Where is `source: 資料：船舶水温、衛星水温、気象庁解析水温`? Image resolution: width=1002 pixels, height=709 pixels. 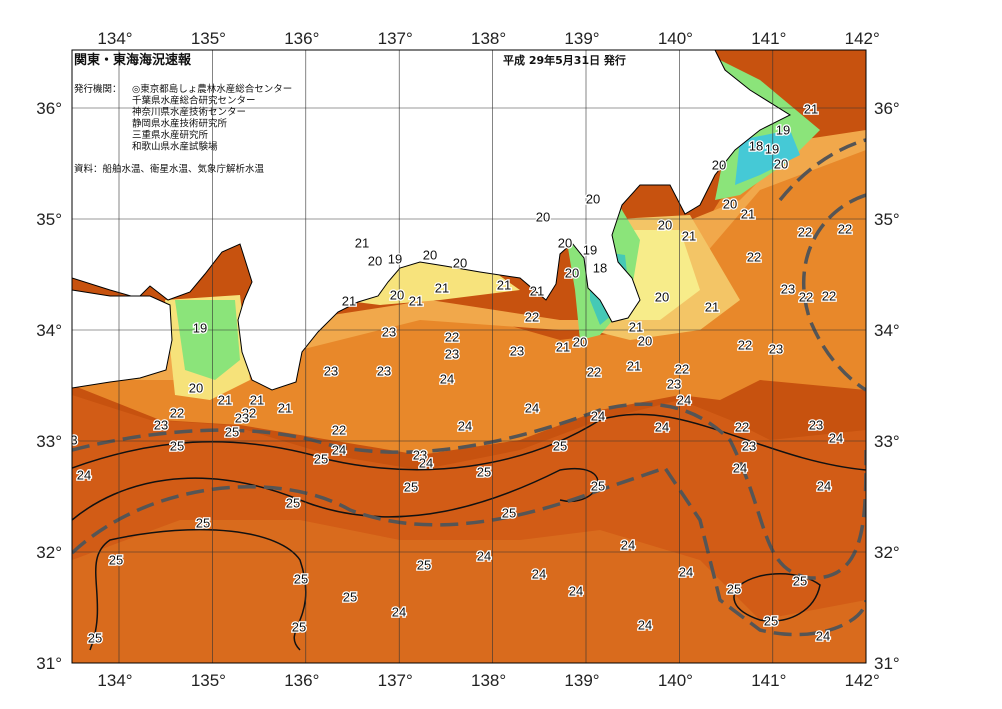 source: 資料：船舶水温、衛星水温、気象庁解析水温 is located at coordinates (169, 169).